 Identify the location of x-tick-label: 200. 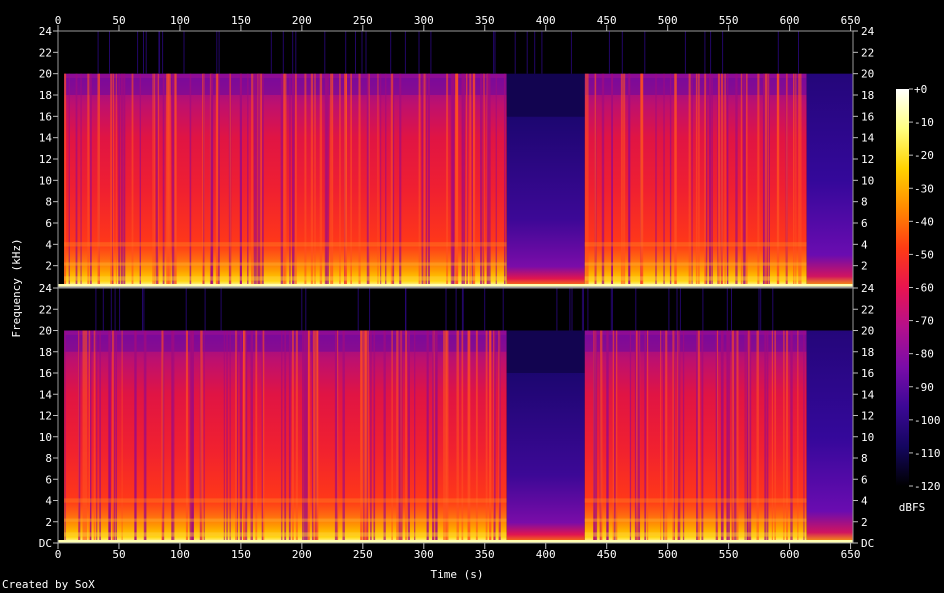
(302, 20).